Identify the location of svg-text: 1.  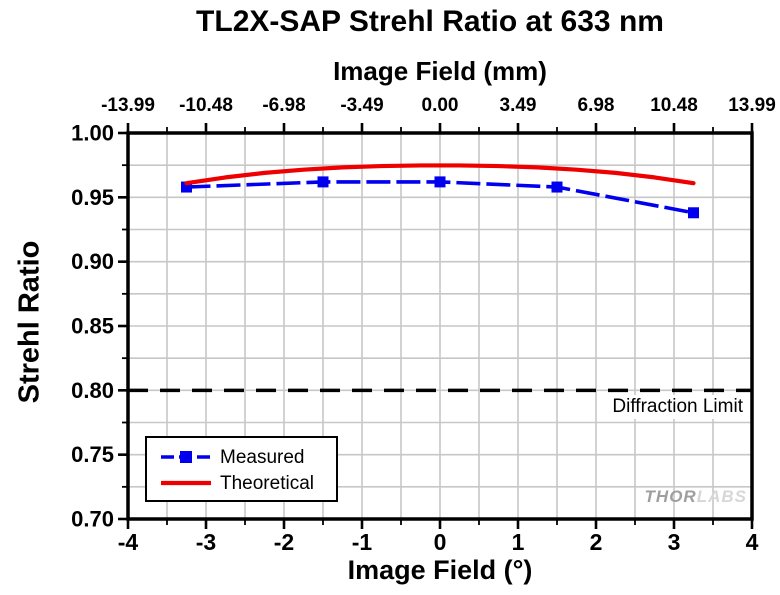
(518, 542).